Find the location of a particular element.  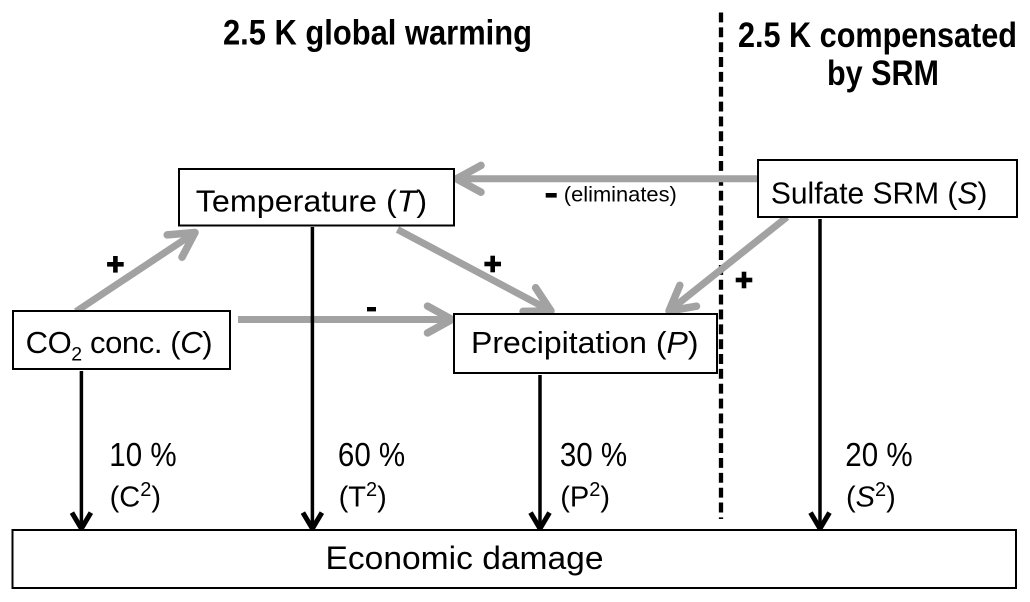

svg-text: (C2) is located at coordinates (135, 496).